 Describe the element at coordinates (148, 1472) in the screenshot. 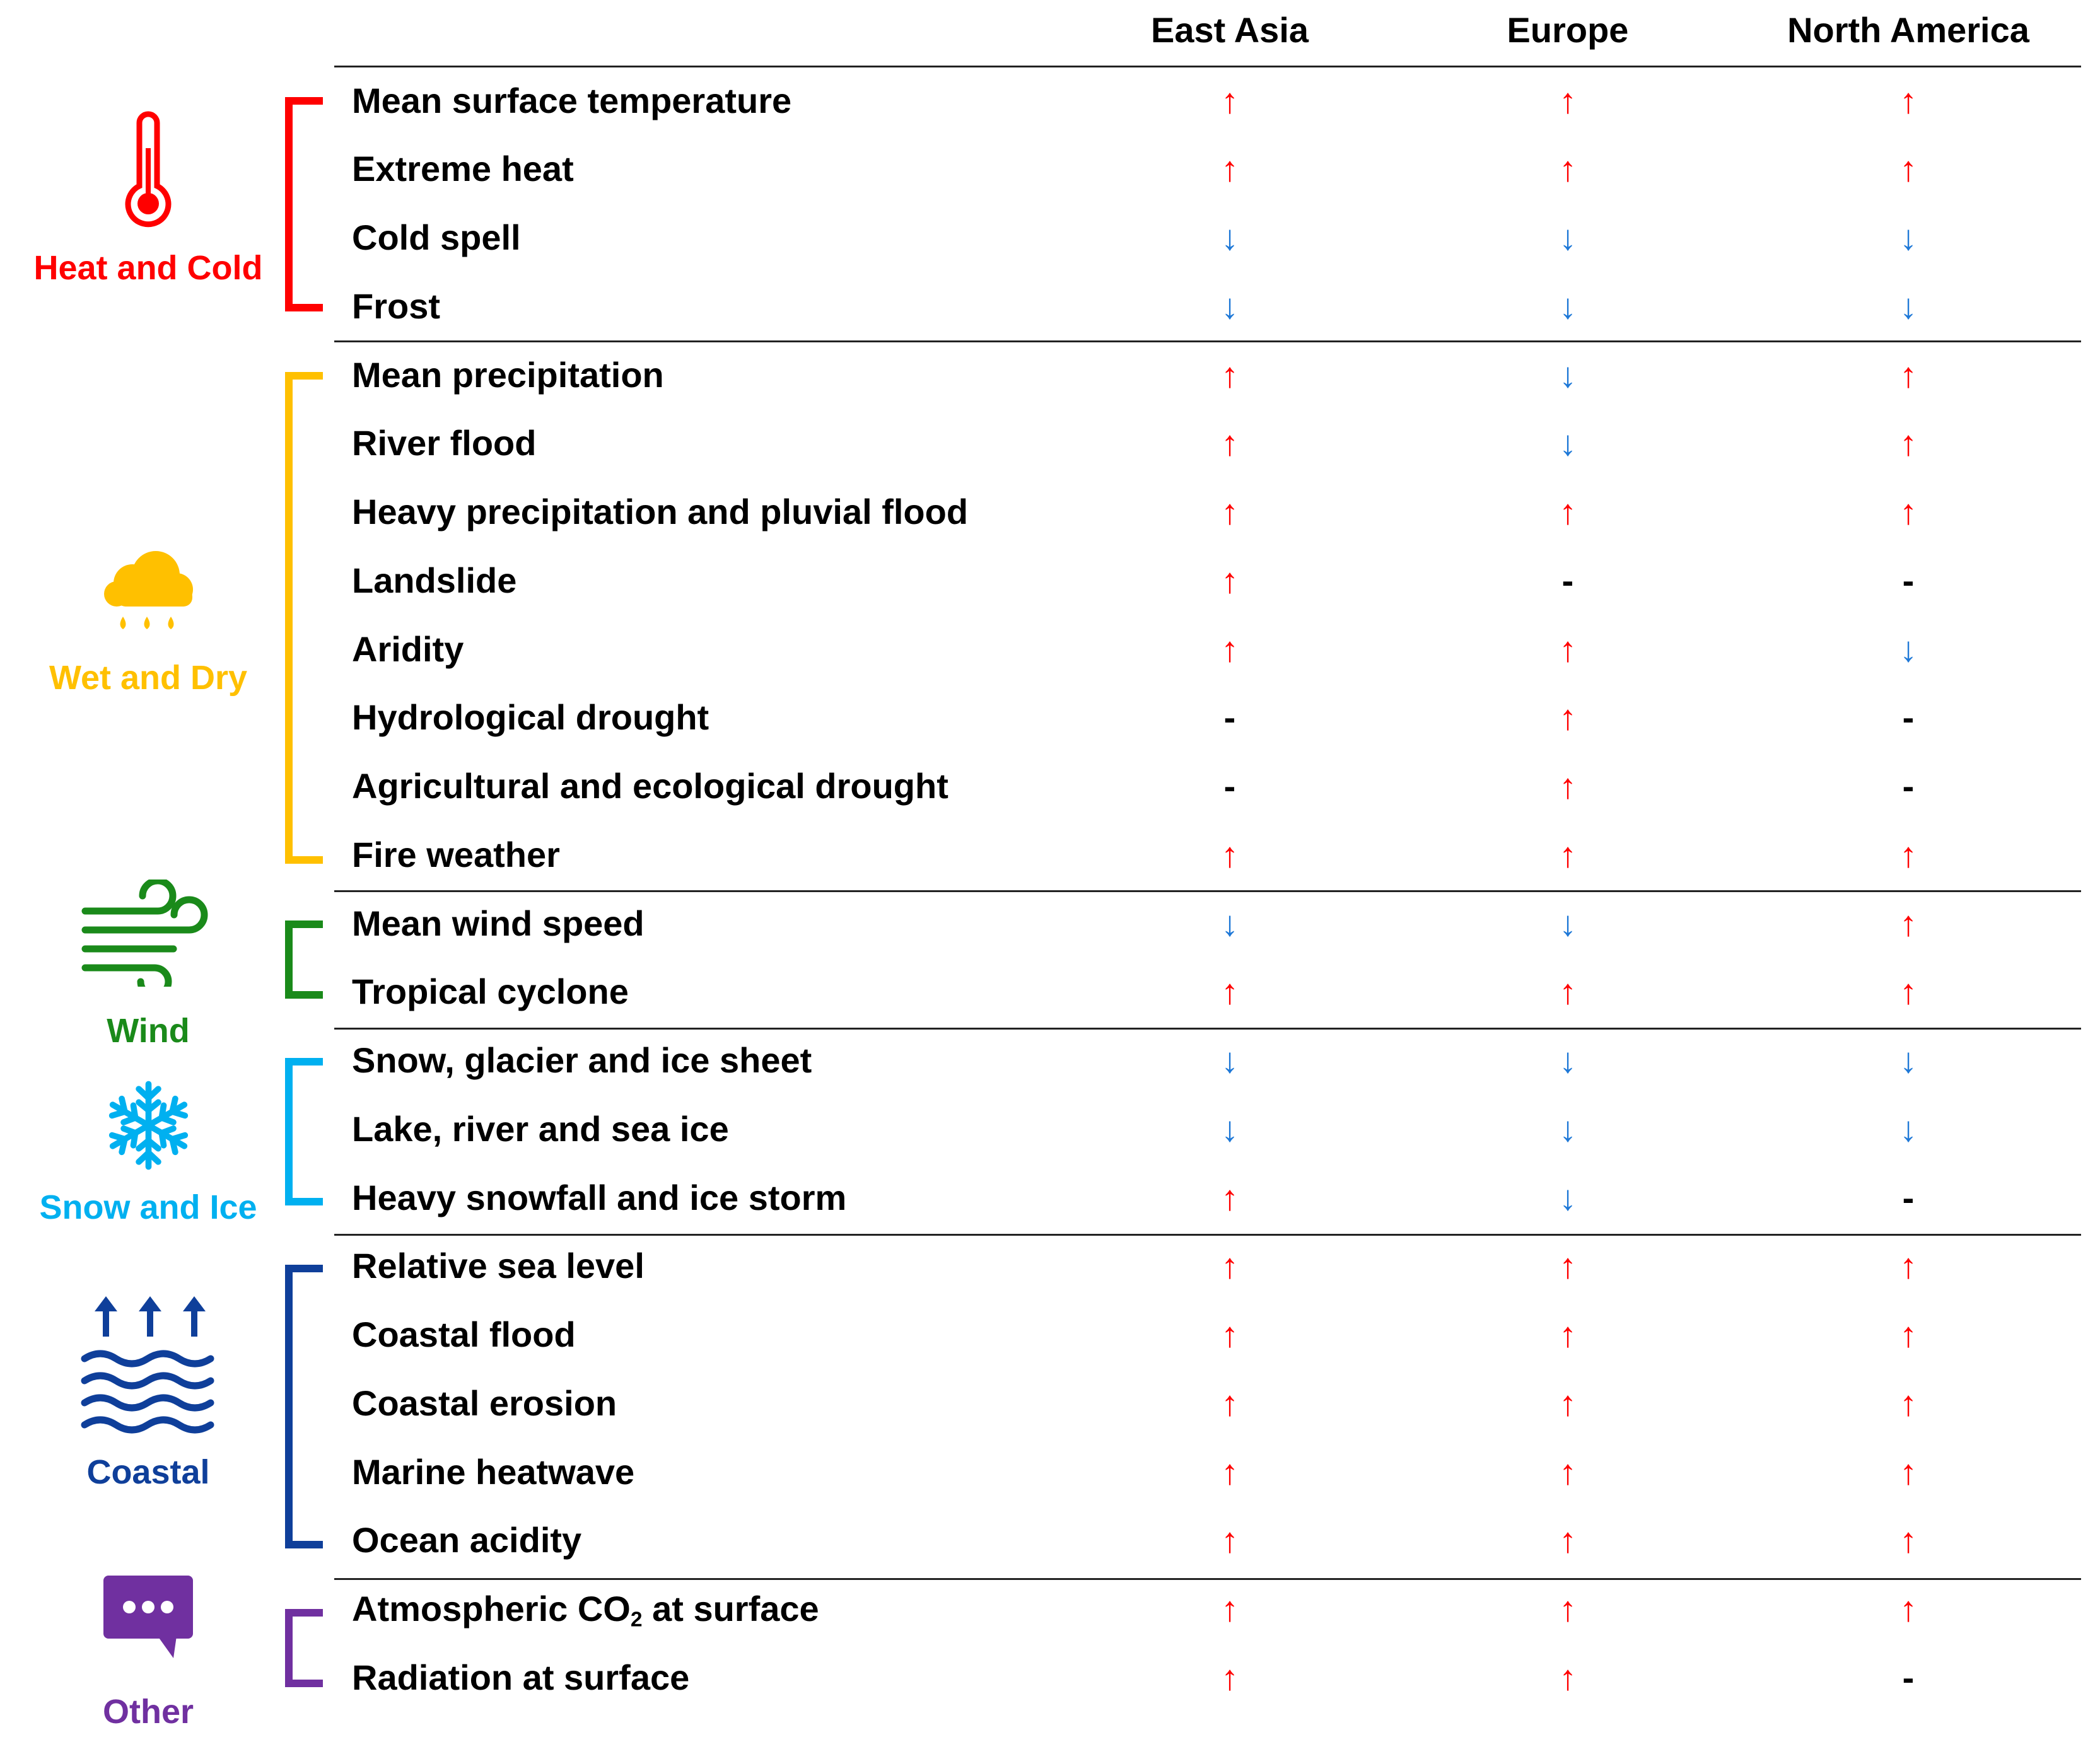

I see `category-coastal: Coastal` at that location.